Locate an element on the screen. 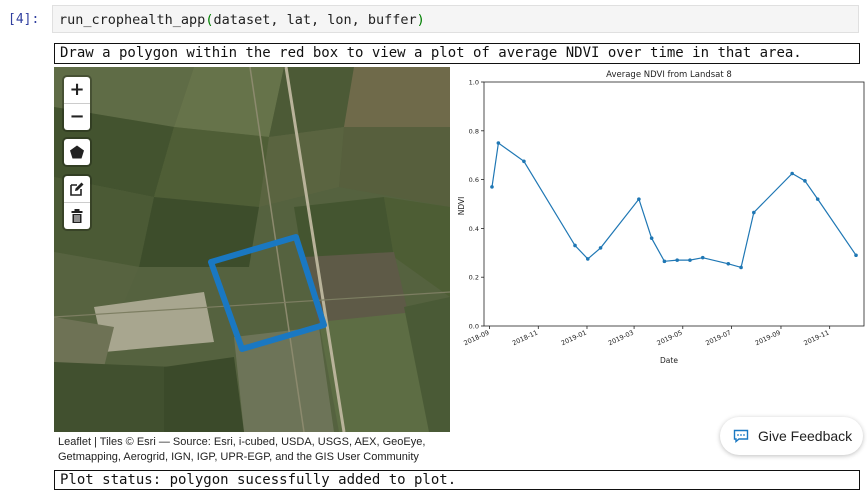 The width and height of the screenshot is (867, 500). code-function: run_crophealth_app is located at coordinates (132, 20).